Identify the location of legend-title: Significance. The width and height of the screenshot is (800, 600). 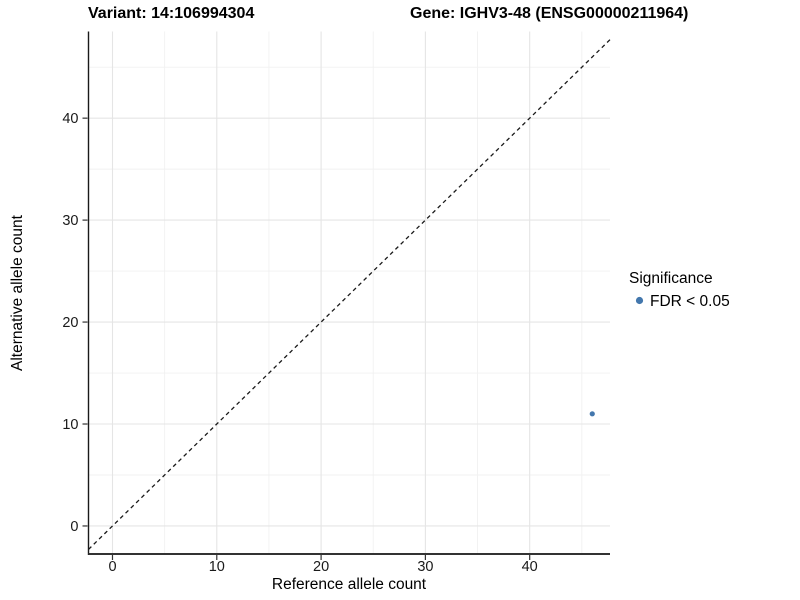
(671, 278).